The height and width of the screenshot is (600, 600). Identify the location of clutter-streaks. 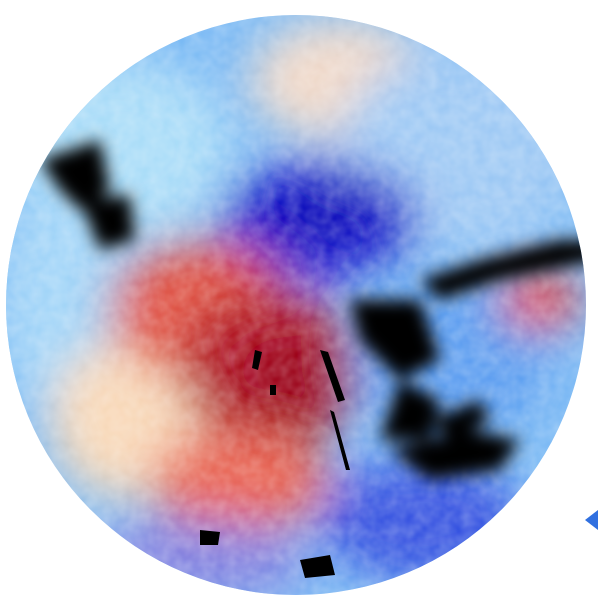
(275, 464).